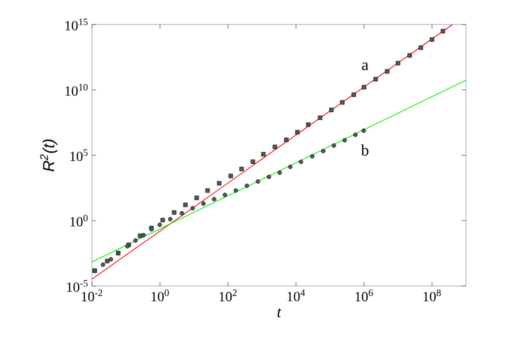 This screenshot has height=354, width=506. What do you see at coordinates (364, 150) in the screenshot?
I see `annotation: b` at bounding box center [364, 150].